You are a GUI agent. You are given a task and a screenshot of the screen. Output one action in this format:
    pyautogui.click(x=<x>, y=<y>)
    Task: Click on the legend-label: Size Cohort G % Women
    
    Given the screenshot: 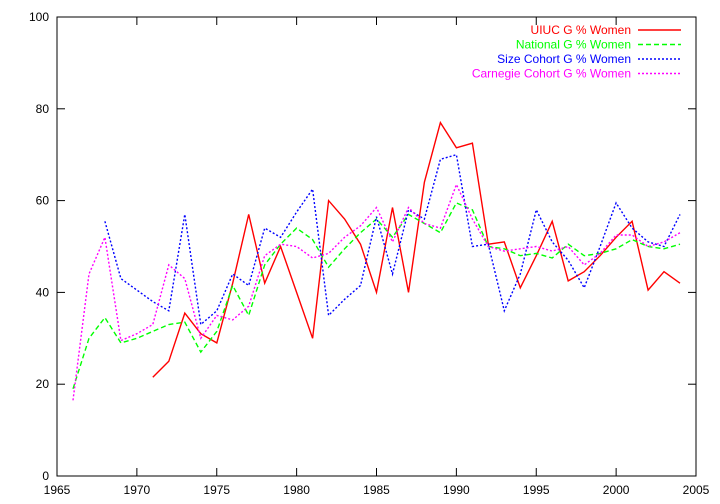 What is the action you would take?
    pyautogui.click(x=564, y=59)
    